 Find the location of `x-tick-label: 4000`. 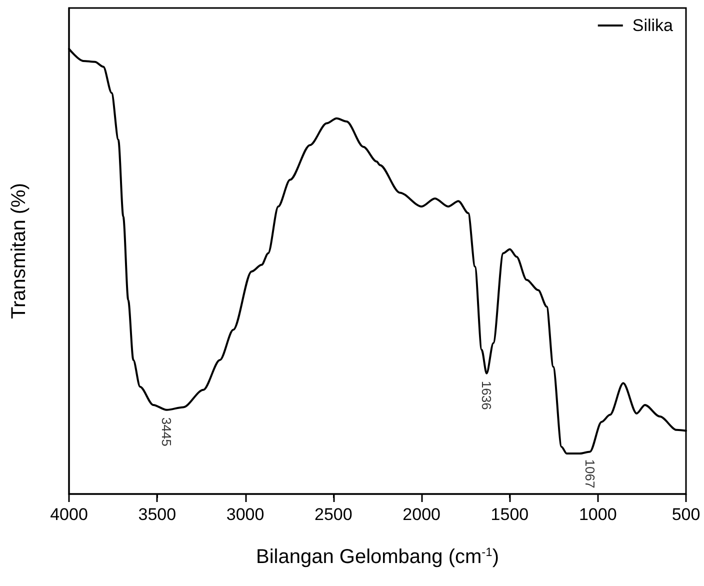

x-tick-label: 4000 is located at coordinates (69, 514).